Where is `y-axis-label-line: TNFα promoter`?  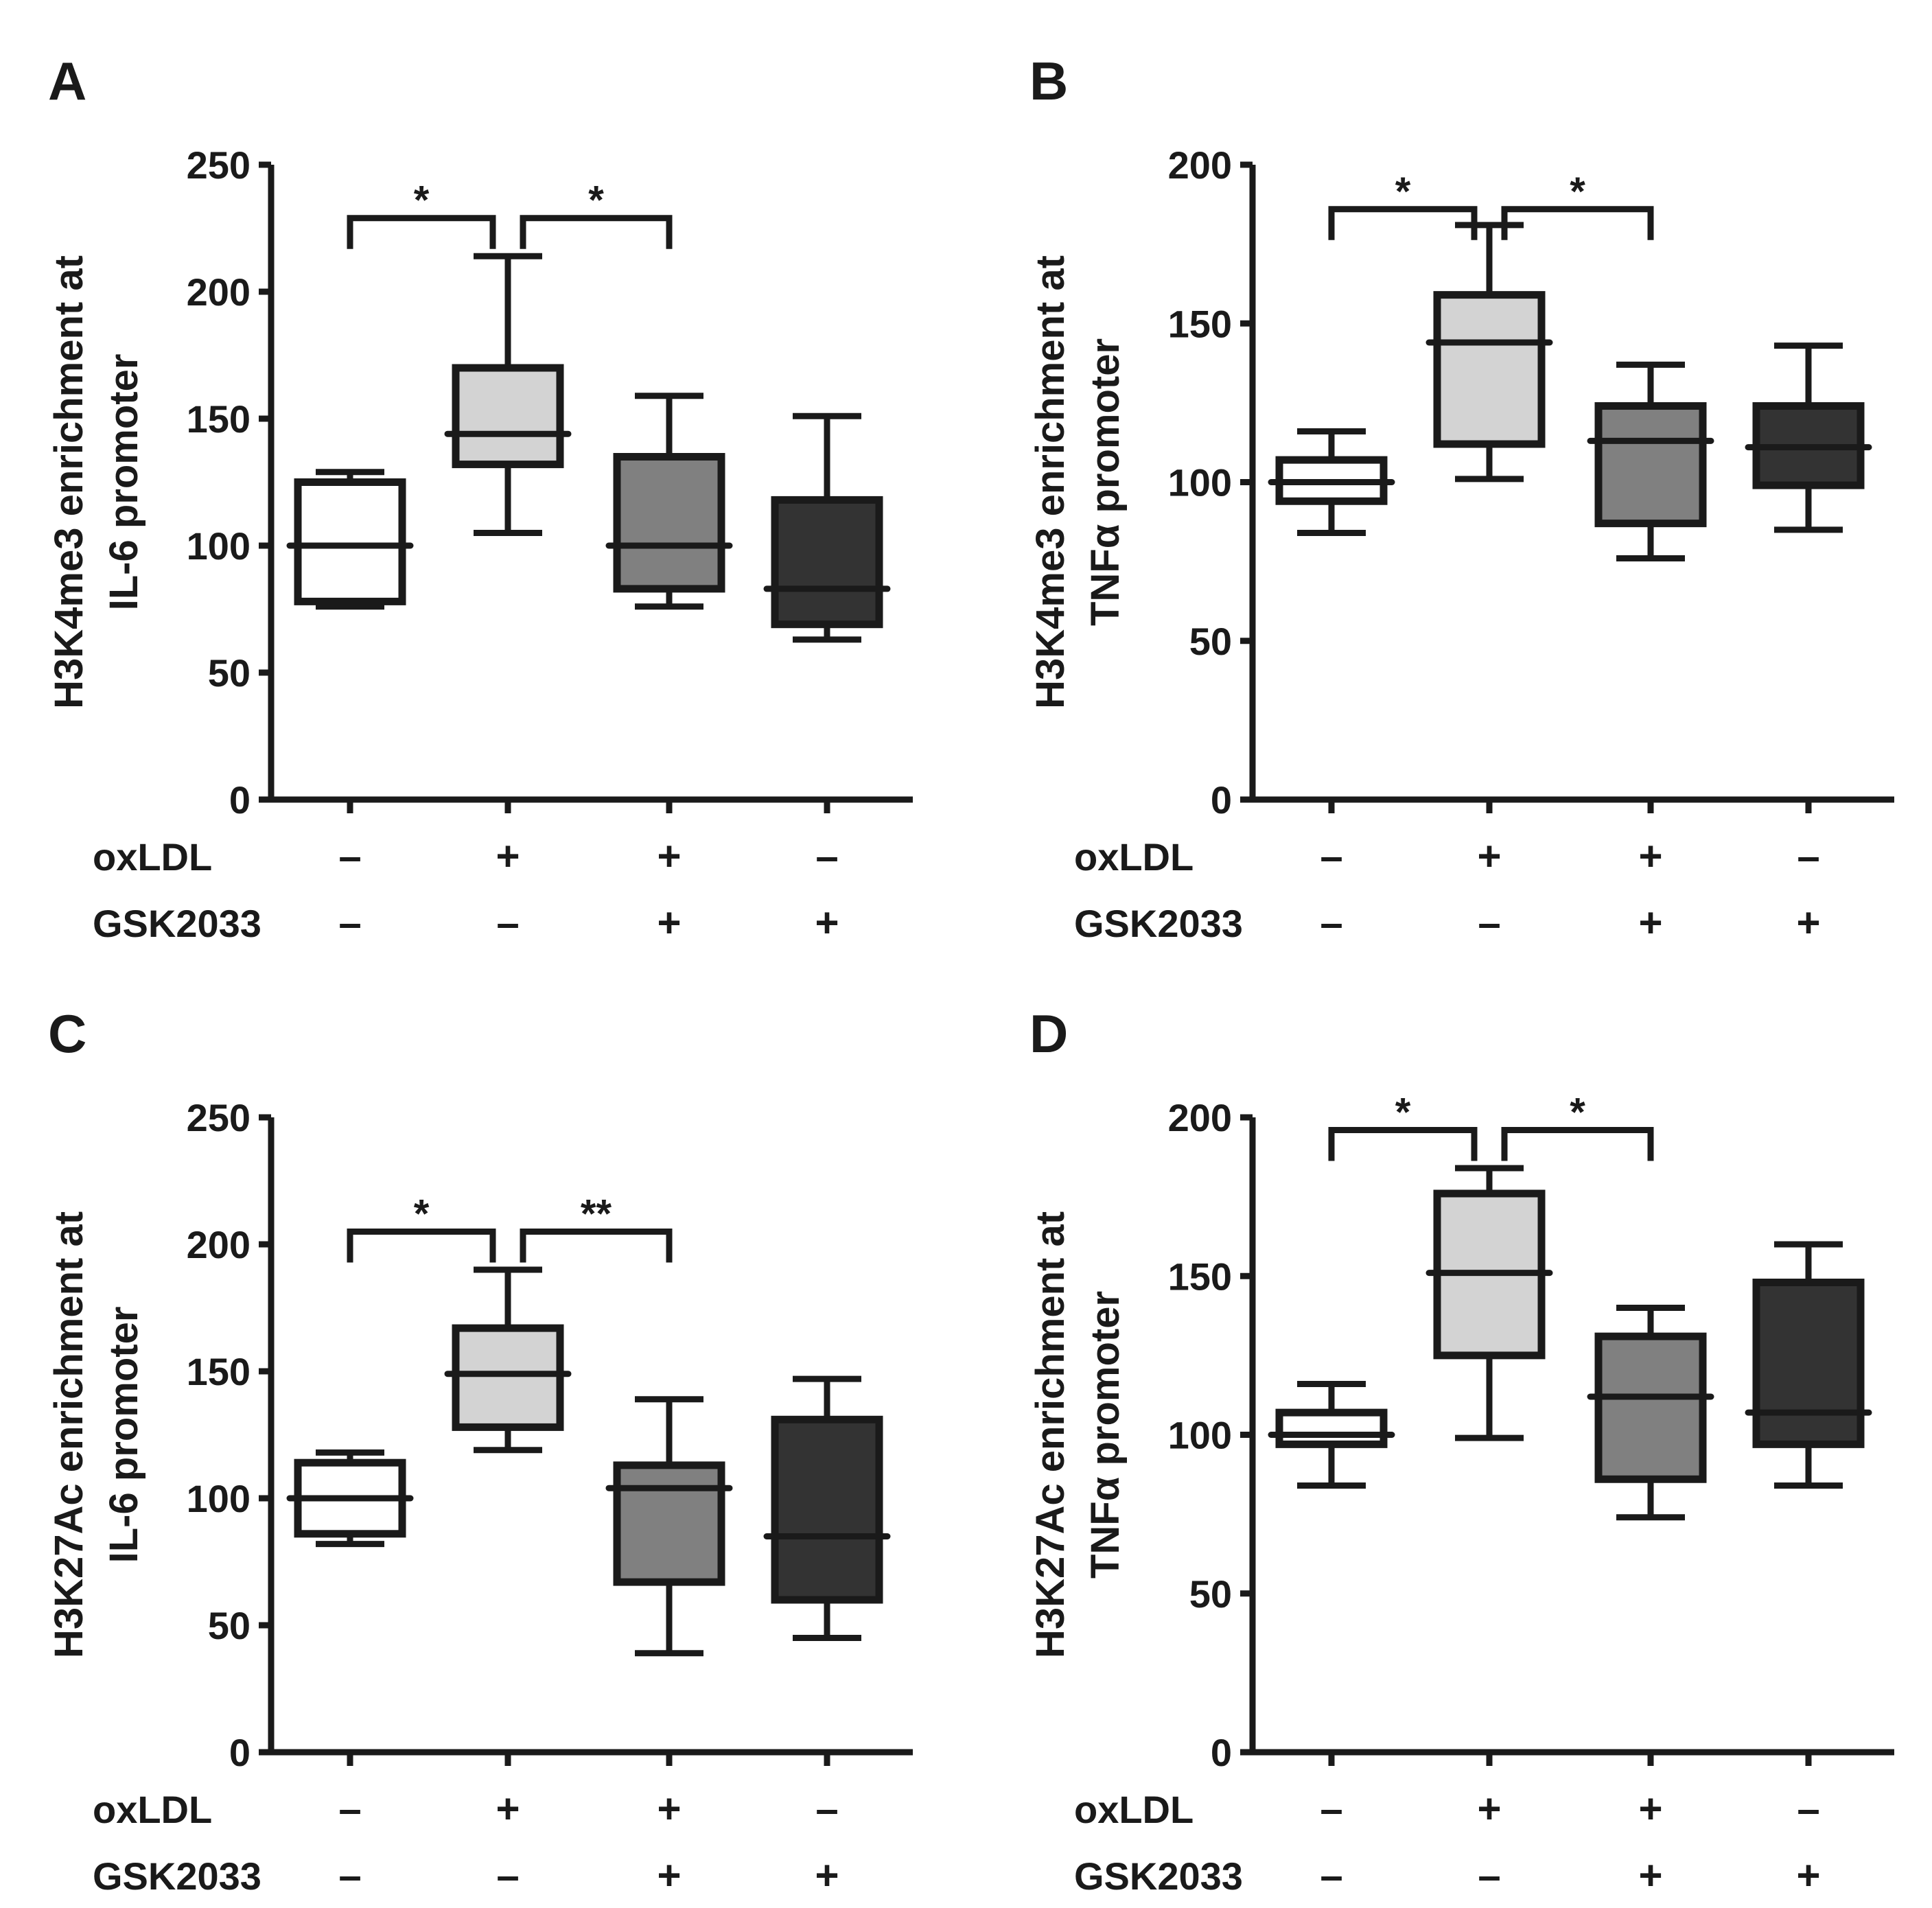
y-axis-label-line: TNFα promoter is located at coordinates (1105, 1435).